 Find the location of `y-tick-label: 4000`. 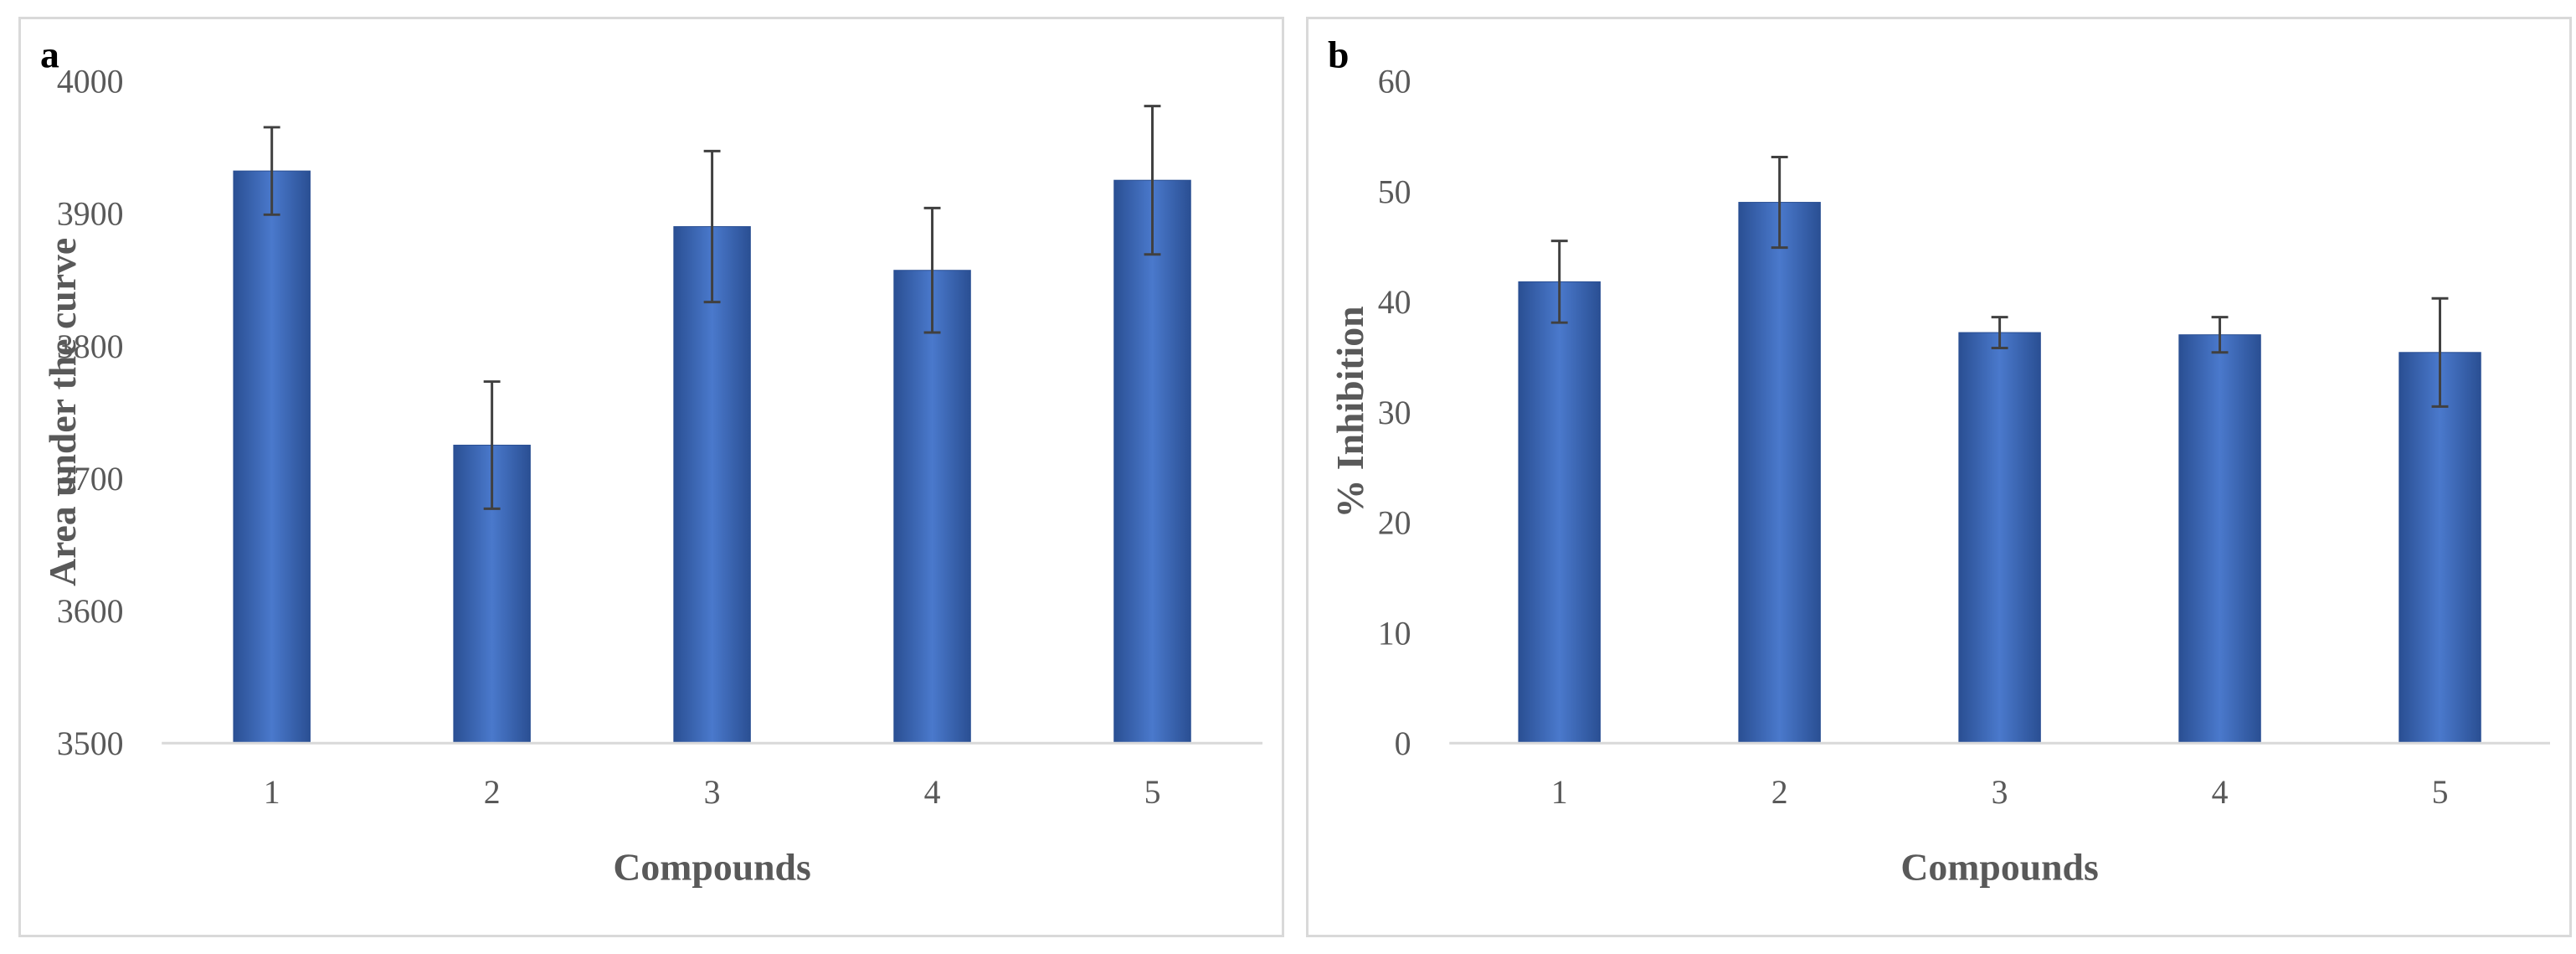

y-tick-label: 4000 is located at coordinates (91, 82).